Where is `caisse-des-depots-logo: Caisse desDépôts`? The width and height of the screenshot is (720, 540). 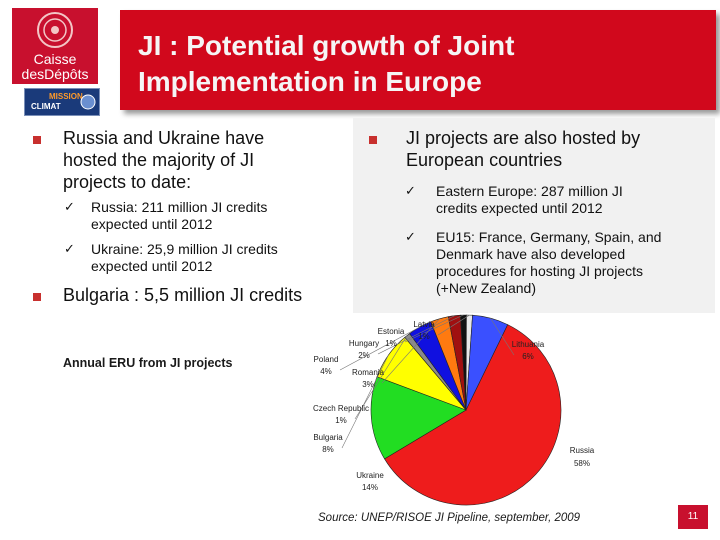
caisse-des-depots-logo: Caisse desDépôts is located at coordinates (55, 46).